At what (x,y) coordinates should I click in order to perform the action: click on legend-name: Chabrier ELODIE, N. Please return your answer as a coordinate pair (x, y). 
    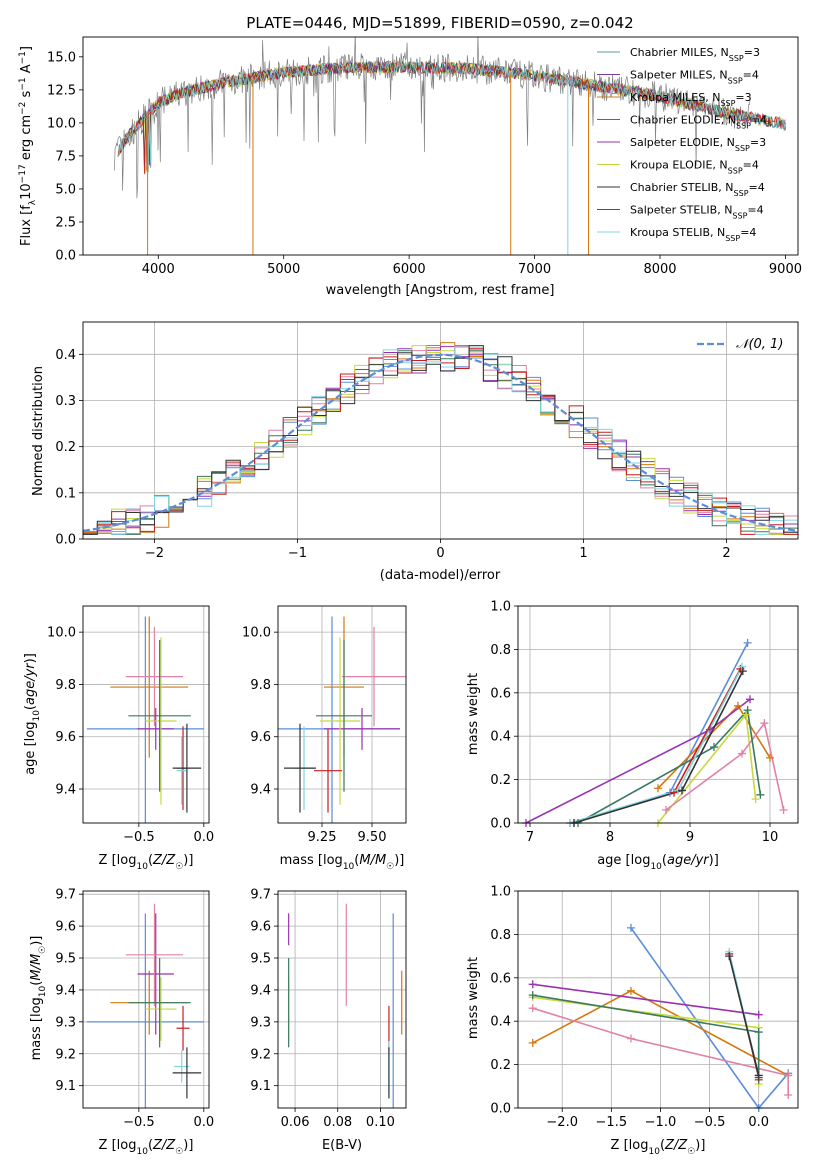
    Looking at the image, I should click on (683, 120).